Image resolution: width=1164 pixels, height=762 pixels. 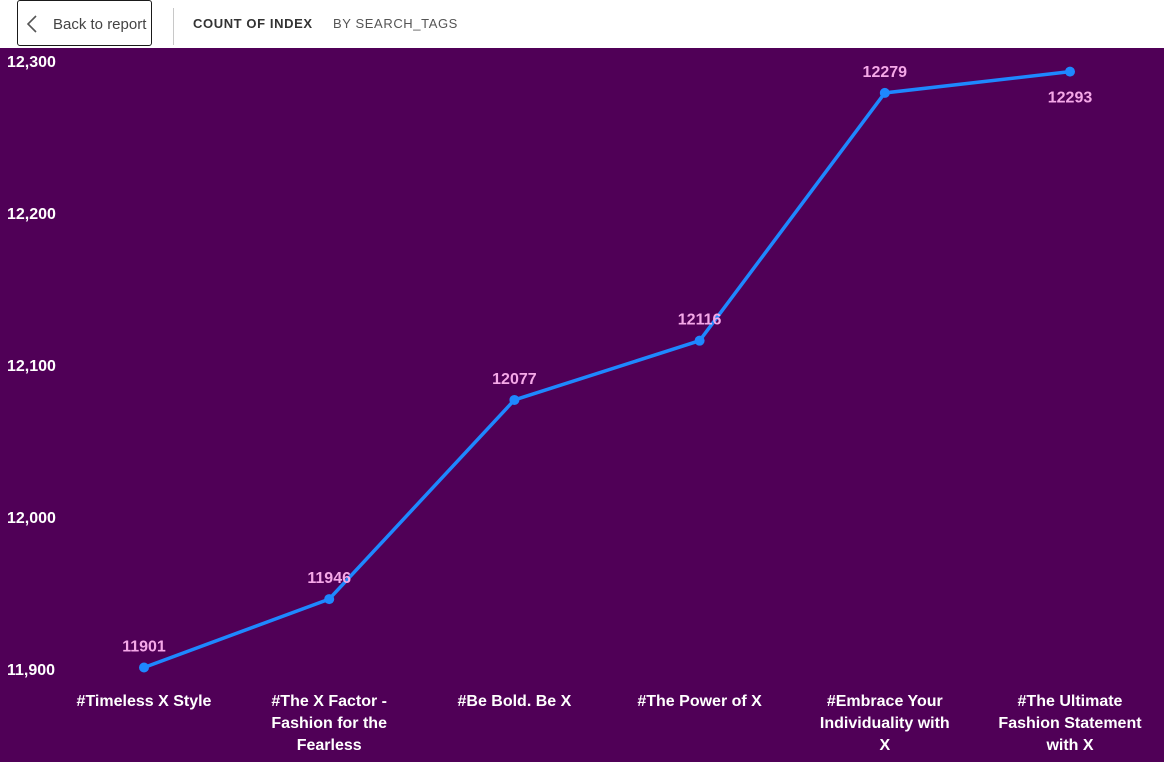 What do you see at coordinates (31, 366) in the screenshot?
I see `y-tick-label: 12,100` at bounding box center [31, 366].